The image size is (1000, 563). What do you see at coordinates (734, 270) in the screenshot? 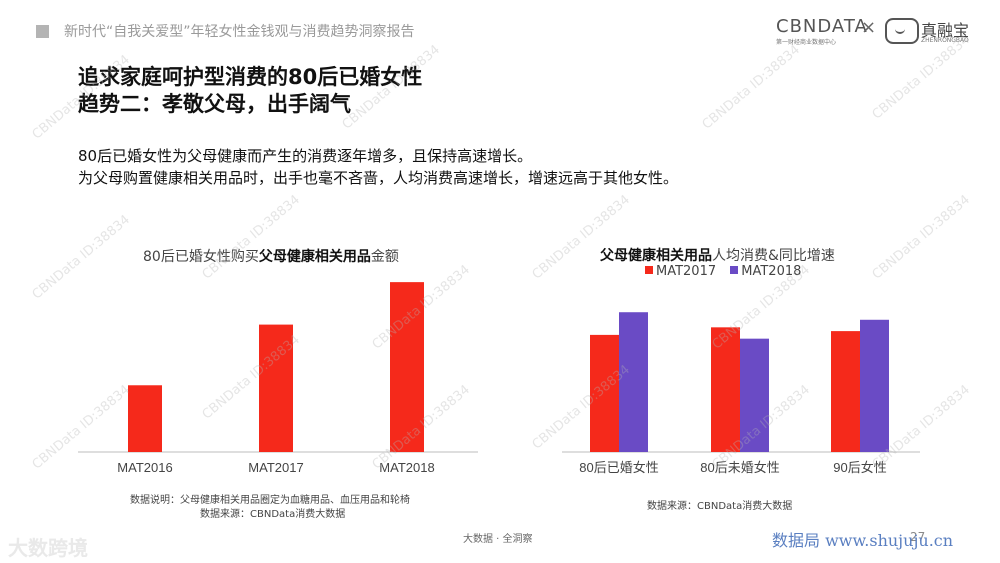
I see `legend-swatch-mat2018` at bounding box center [734, 270].